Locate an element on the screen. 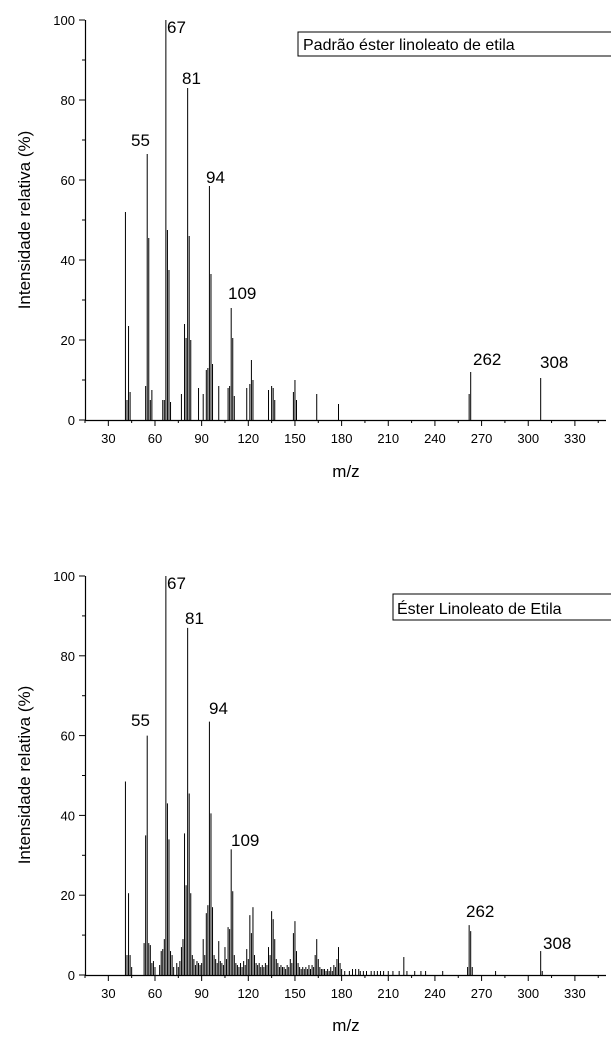 The width and height of the screenshot is (611, 1039). chart-bottom-xtick-labels: 30 60 90 120 150 180 210 240 270 300 330 is located at coordinates (343, 993).